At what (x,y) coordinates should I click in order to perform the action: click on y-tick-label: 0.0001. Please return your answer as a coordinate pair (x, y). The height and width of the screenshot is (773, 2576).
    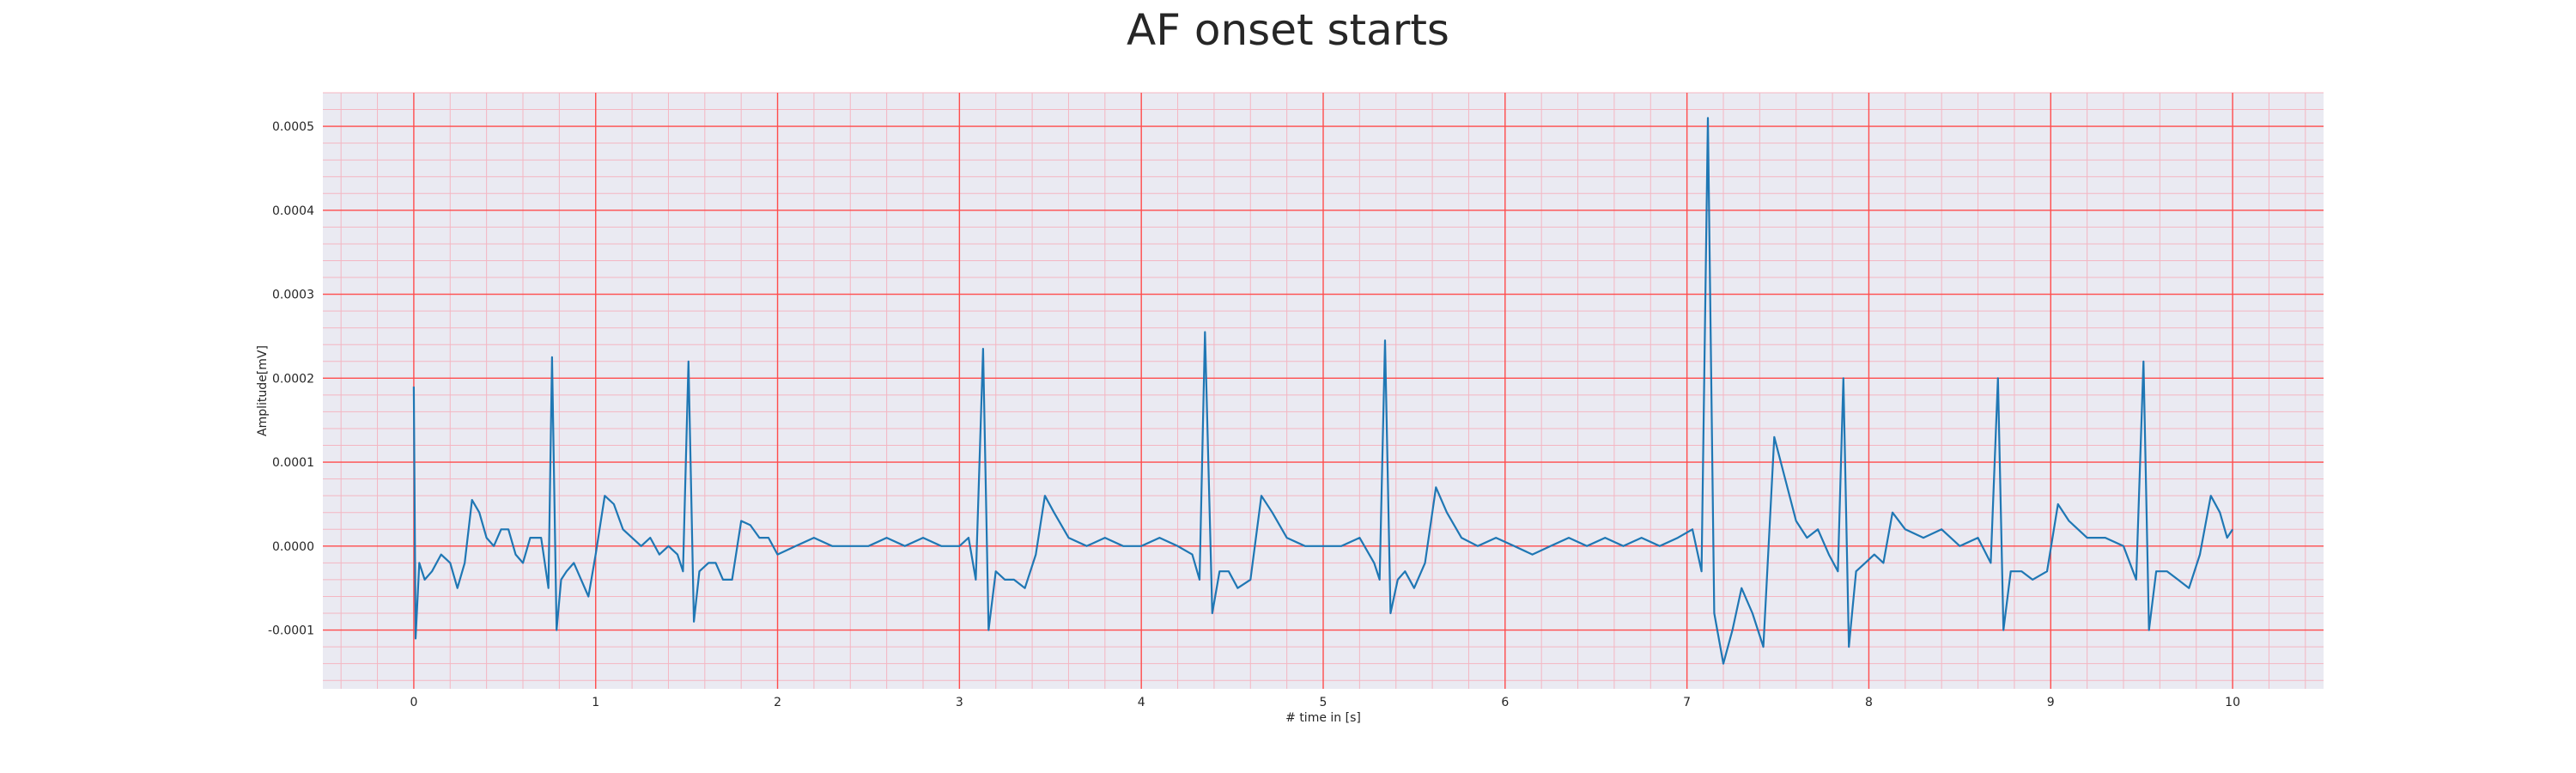
    Looking at the image, I should click on (293, 463).